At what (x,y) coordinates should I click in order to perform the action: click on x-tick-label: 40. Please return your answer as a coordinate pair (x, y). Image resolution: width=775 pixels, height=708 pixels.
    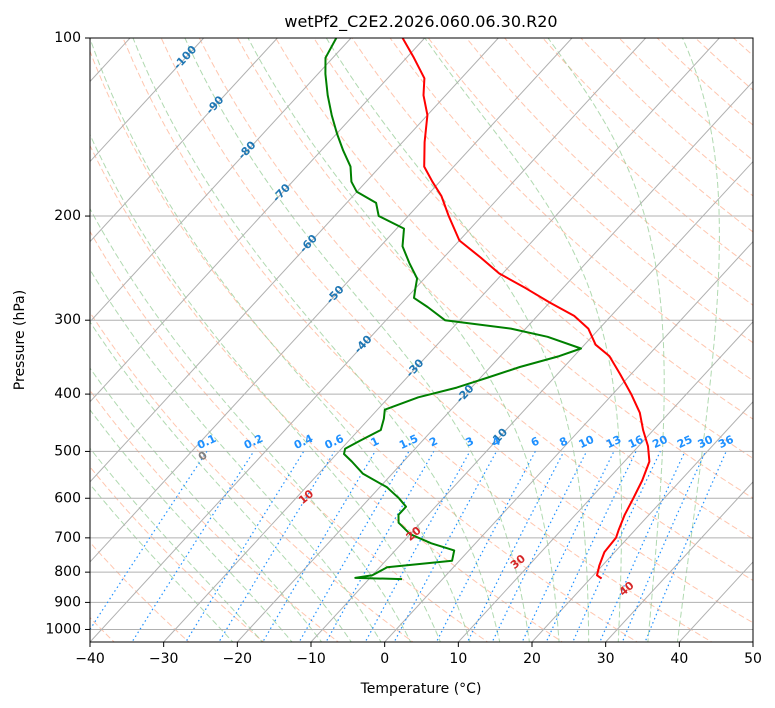
    Looking at the image, I should click on (679, 659).